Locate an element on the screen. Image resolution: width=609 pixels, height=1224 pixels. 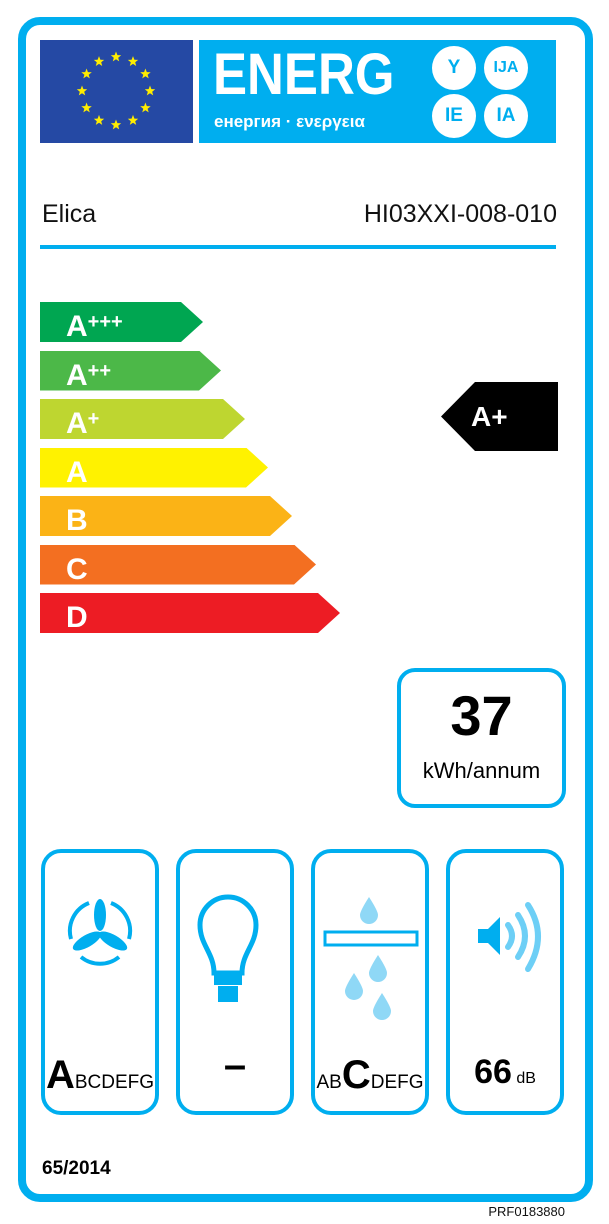
noise-level: 66 dB is located at coordinates (505, 1072).